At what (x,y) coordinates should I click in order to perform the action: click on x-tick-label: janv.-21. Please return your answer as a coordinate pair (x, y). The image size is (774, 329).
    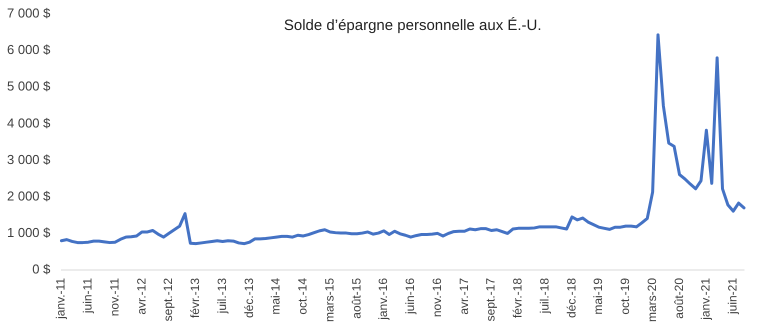
    Looking at the image, I should click on (705, 299).